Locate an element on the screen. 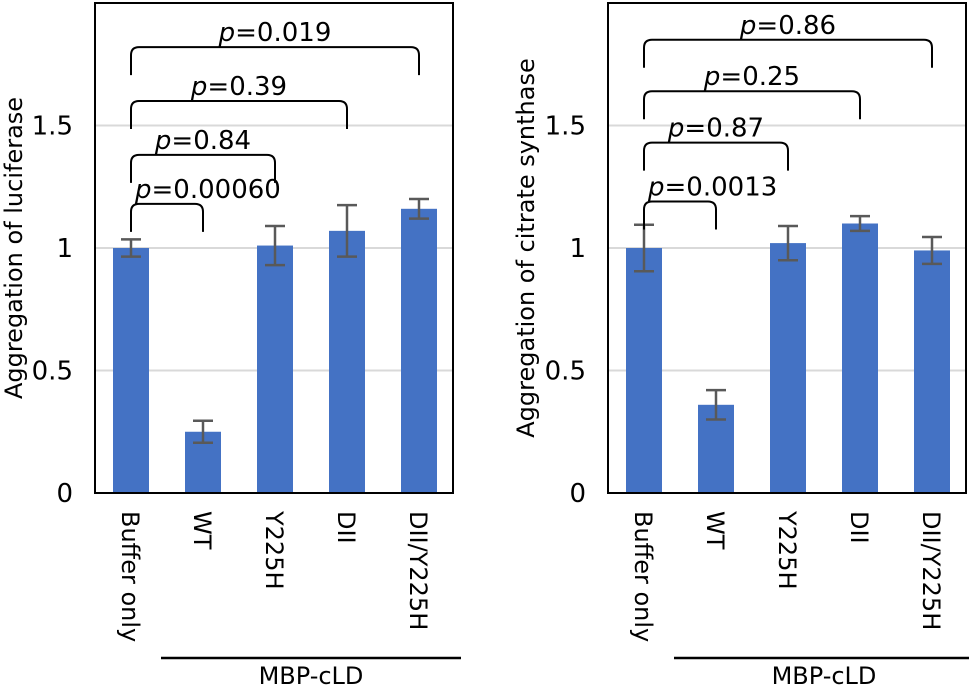  chart0-p-value: =0.00060 is located at coordinates (216, 190).